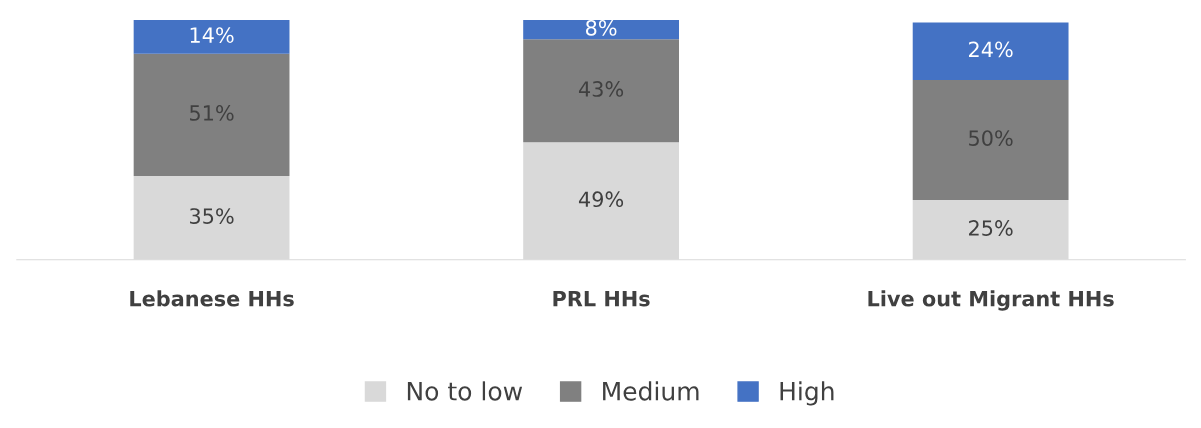 The height and width of the screenshot is (428, 1201). I want to click on x-tick-label: Lebanese HHs, so click(212, 298).